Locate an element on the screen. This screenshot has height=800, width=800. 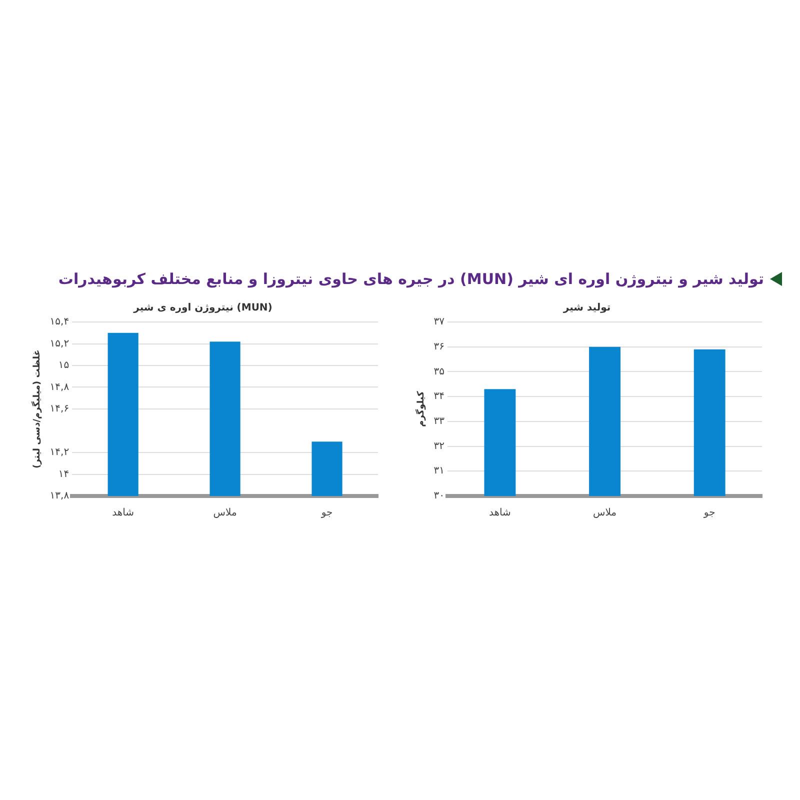
y-tick-label: ۳۲ is located at coordinates (439, 446).